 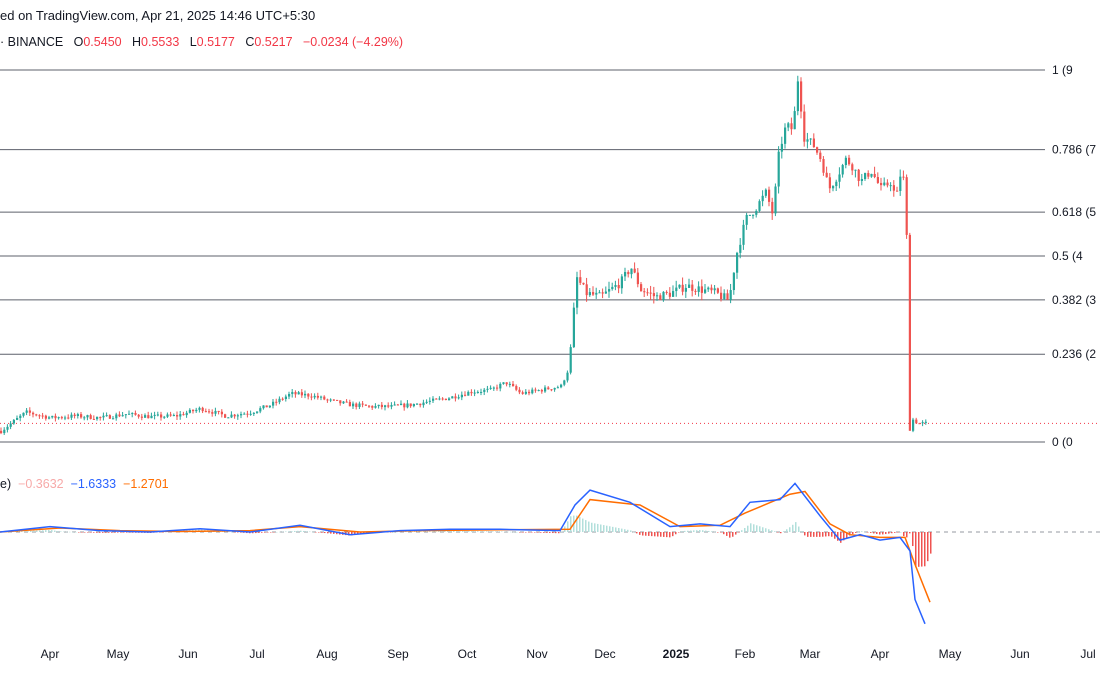 What do you see at coordinates (745, 654) in the screenshot?
I see `x-tick-label: Feb` at bounding box center [745, 654].